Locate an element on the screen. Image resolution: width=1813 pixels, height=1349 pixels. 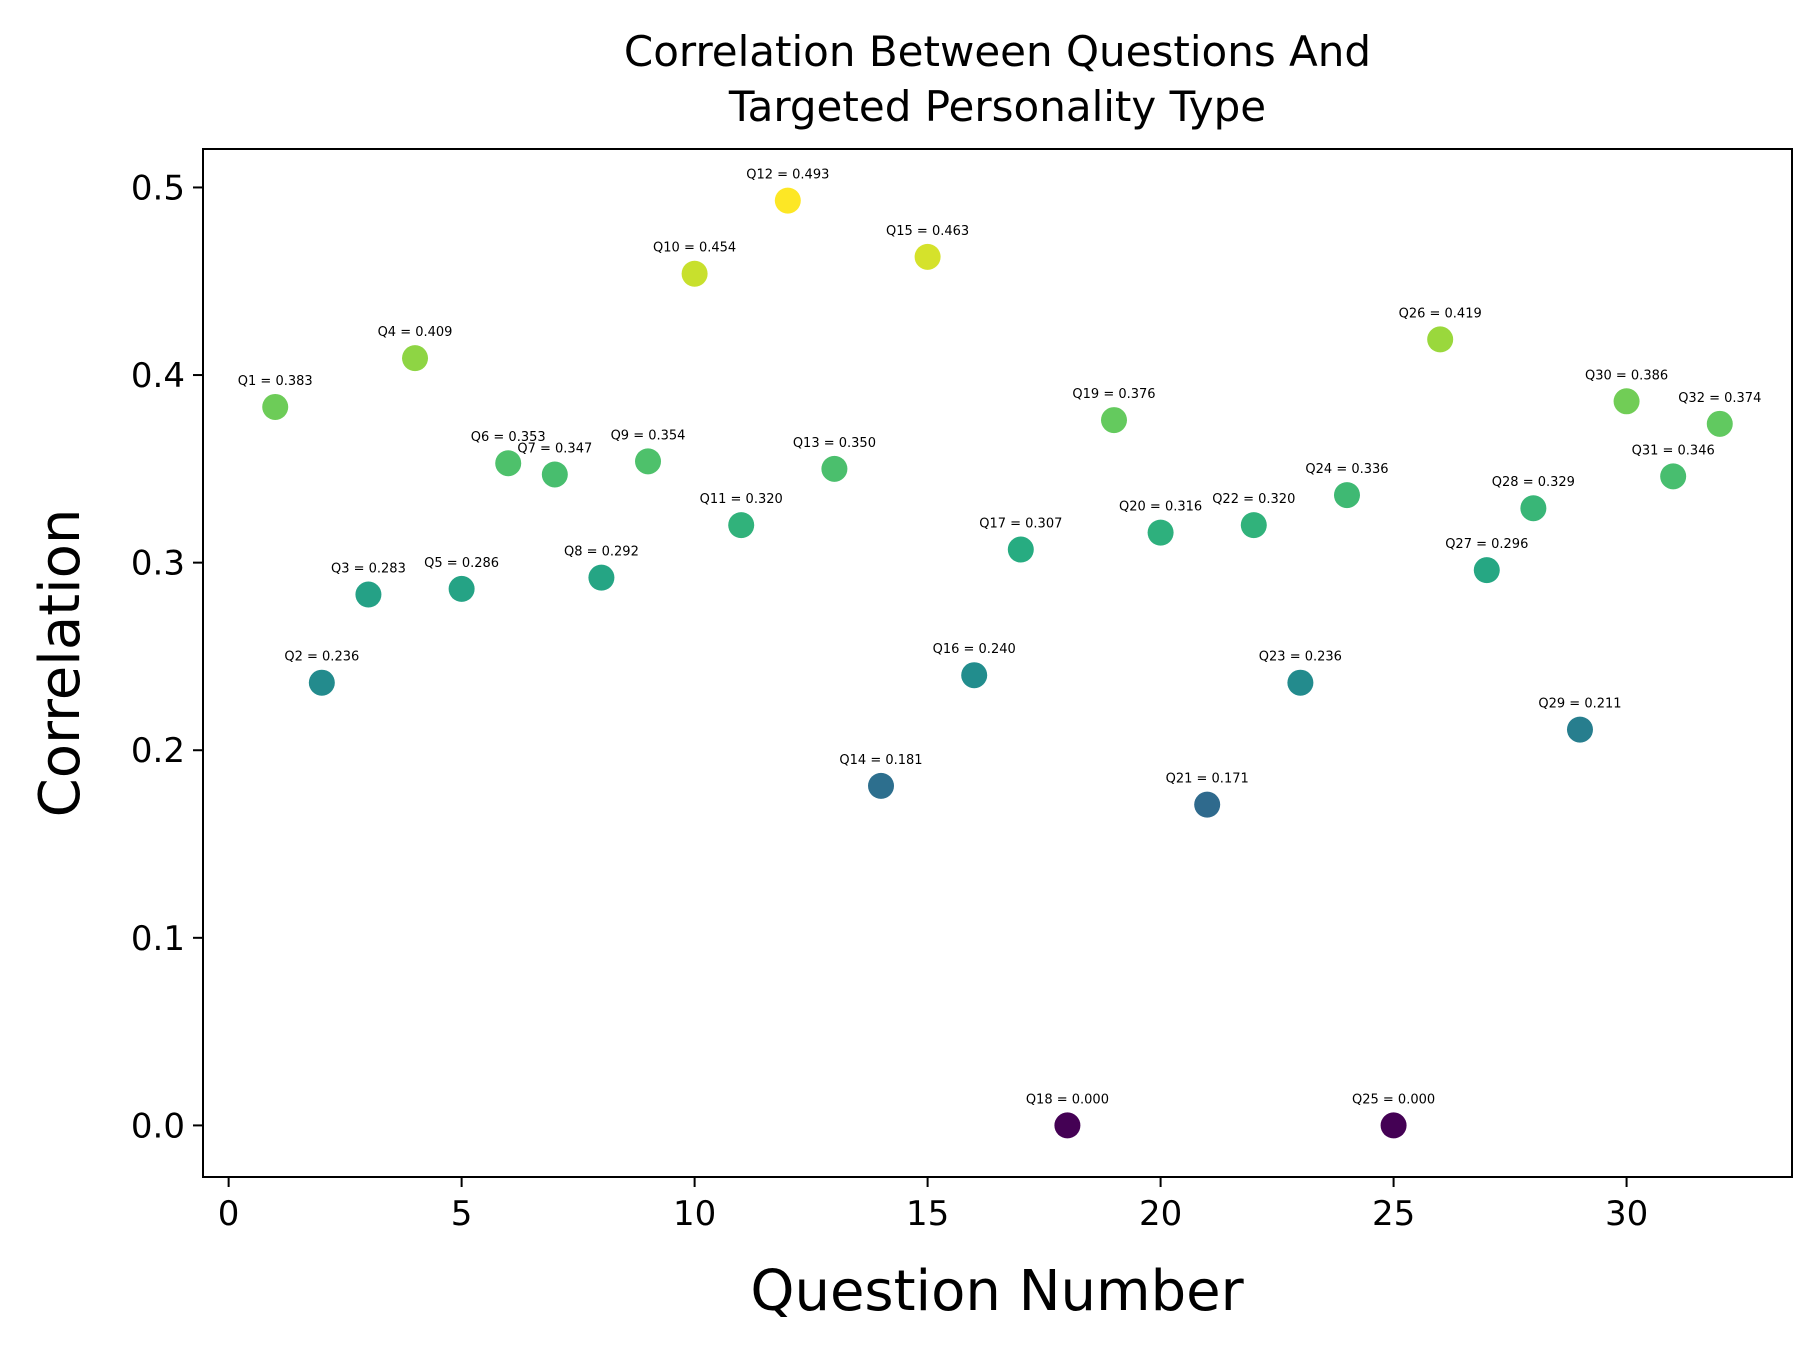
x-axis-ticks: 0 5 10 15 20 25 30 is located at coordinates (933, 1205).